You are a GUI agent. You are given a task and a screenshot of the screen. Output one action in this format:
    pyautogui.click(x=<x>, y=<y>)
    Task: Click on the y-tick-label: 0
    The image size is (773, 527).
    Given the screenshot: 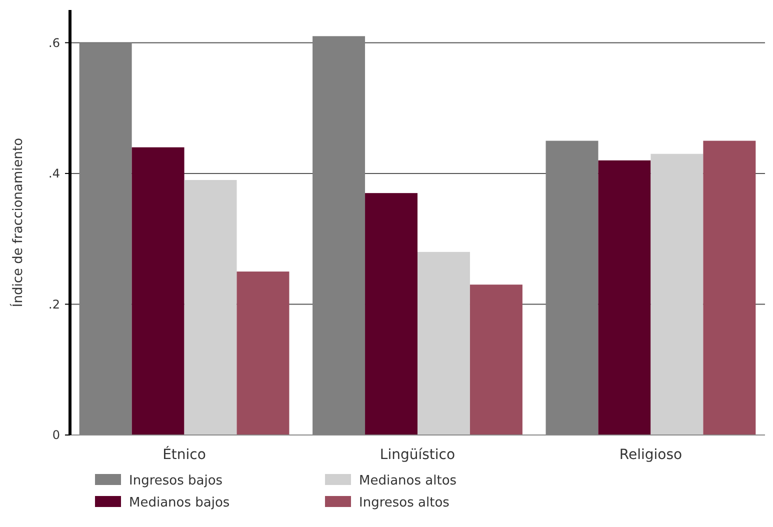 What is the action you would take?
    pyautogui.click(x=56, y=435)
    